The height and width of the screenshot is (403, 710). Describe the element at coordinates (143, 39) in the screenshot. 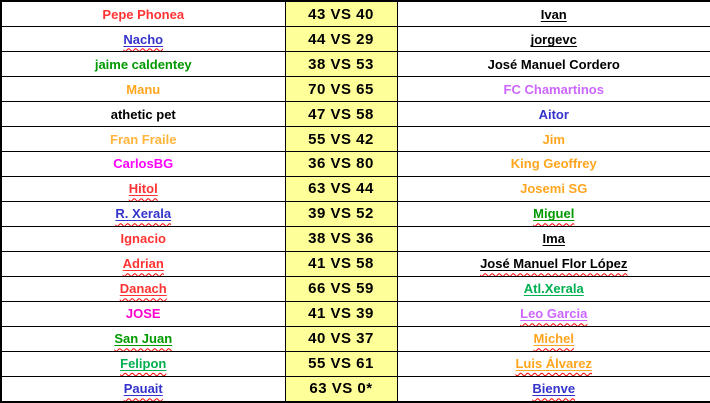

I see `home-player-cell: Nacho` at that location.